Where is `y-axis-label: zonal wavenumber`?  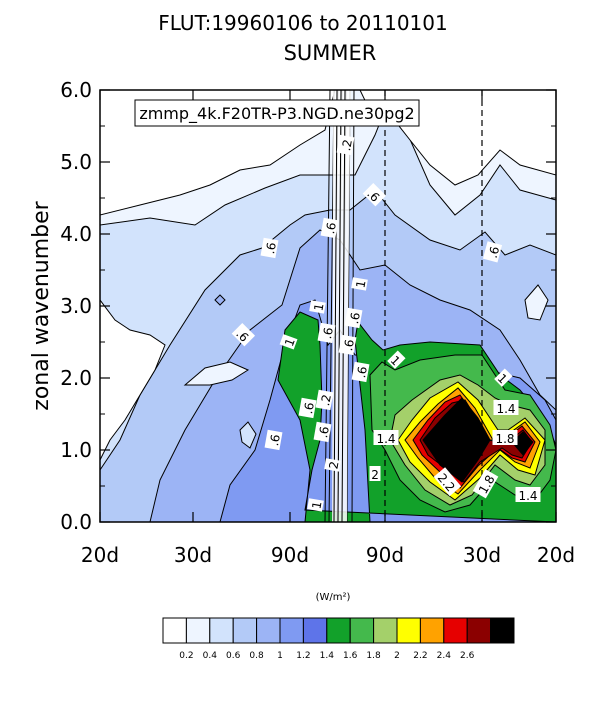
y-axis-label: zonal wavenumber is located at coordinates (41, 305).